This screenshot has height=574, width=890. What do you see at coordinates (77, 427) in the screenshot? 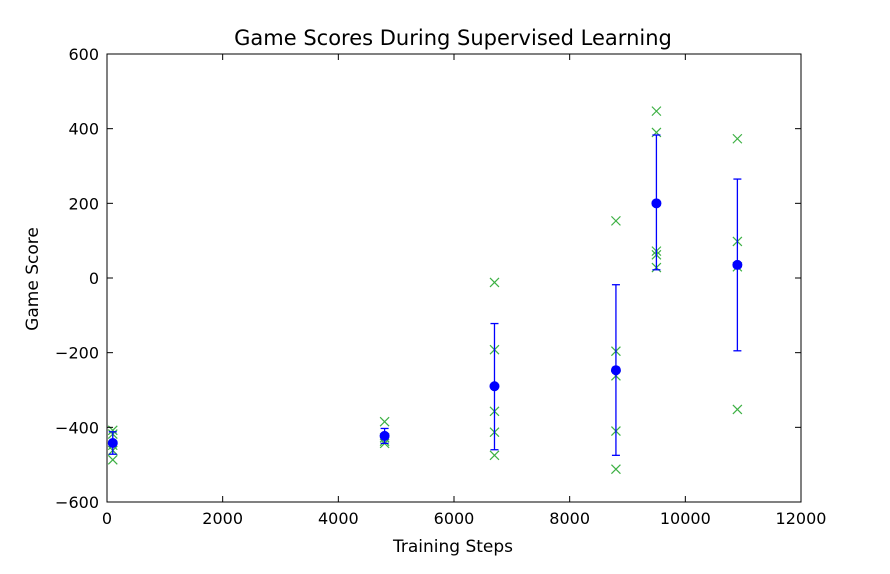
I see `y-tick-label: −400` at bounding box center [77, 427].